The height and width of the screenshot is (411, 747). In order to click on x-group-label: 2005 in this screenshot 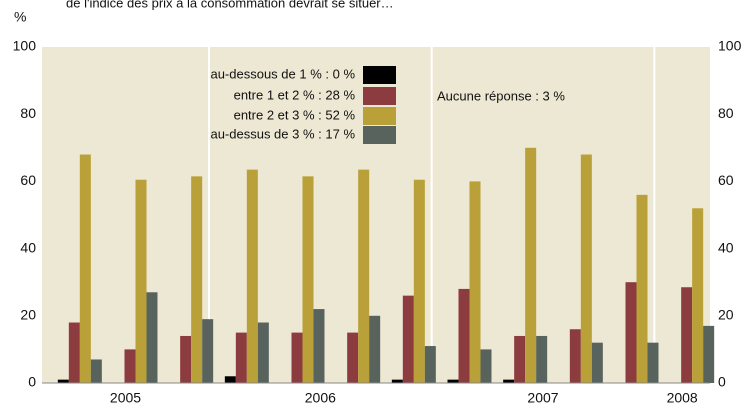, I will do `click(125, 398)`.